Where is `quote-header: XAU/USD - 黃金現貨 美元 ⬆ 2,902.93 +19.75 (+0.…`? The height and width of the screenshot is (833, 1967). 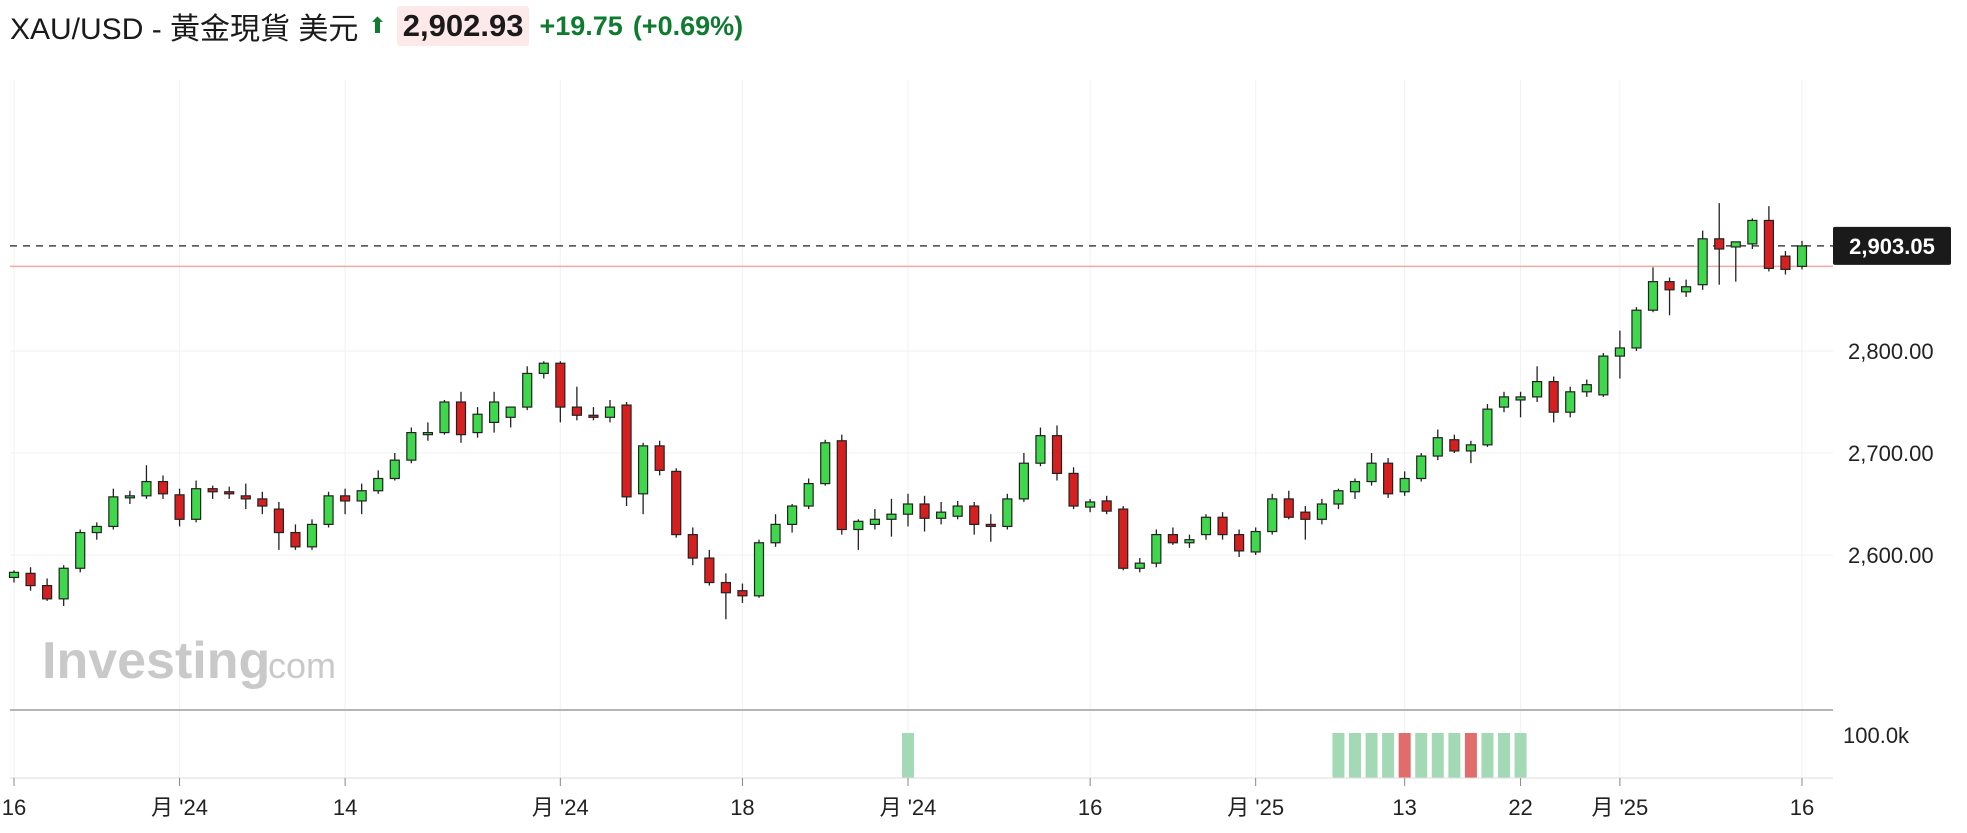 quote-header: XAU/USD - 黃金現貨 美元 ⬆ 2,902.93 +19.75 (+0.… is located at coordinates (376, 26).